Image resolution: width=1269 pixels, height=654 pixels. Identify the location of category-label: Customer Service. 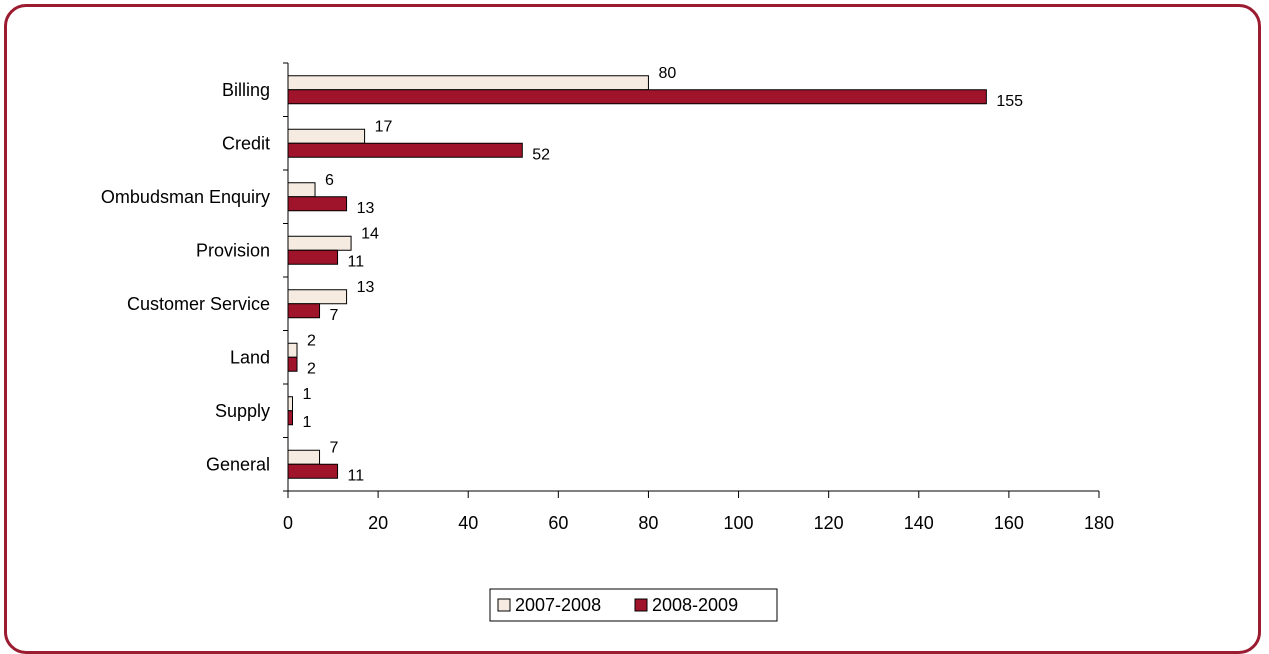
(198, 304).